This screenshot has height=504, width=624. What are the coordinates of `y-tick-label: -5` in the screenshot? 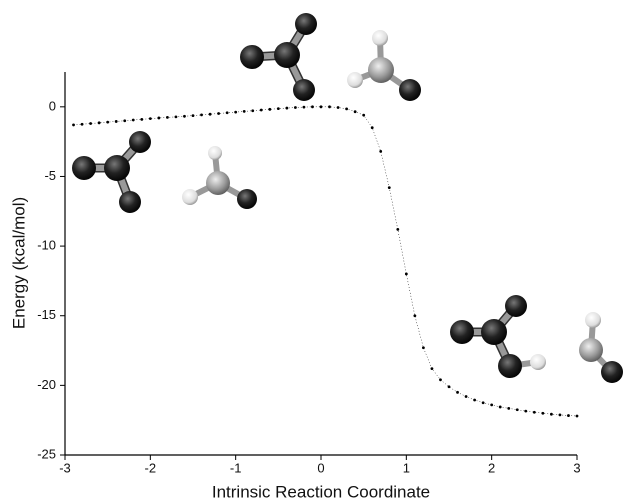 It's located at (50, 175).